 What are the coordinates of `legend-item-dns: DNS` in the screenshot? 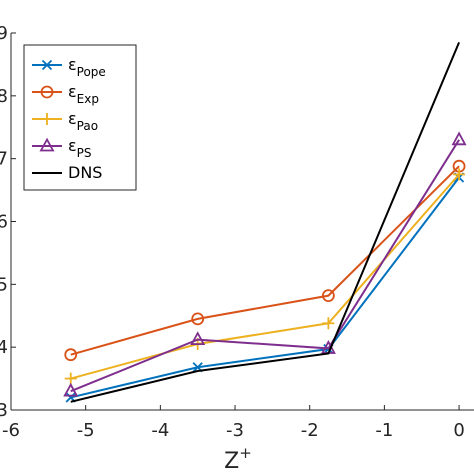 It's located at (67, 172).